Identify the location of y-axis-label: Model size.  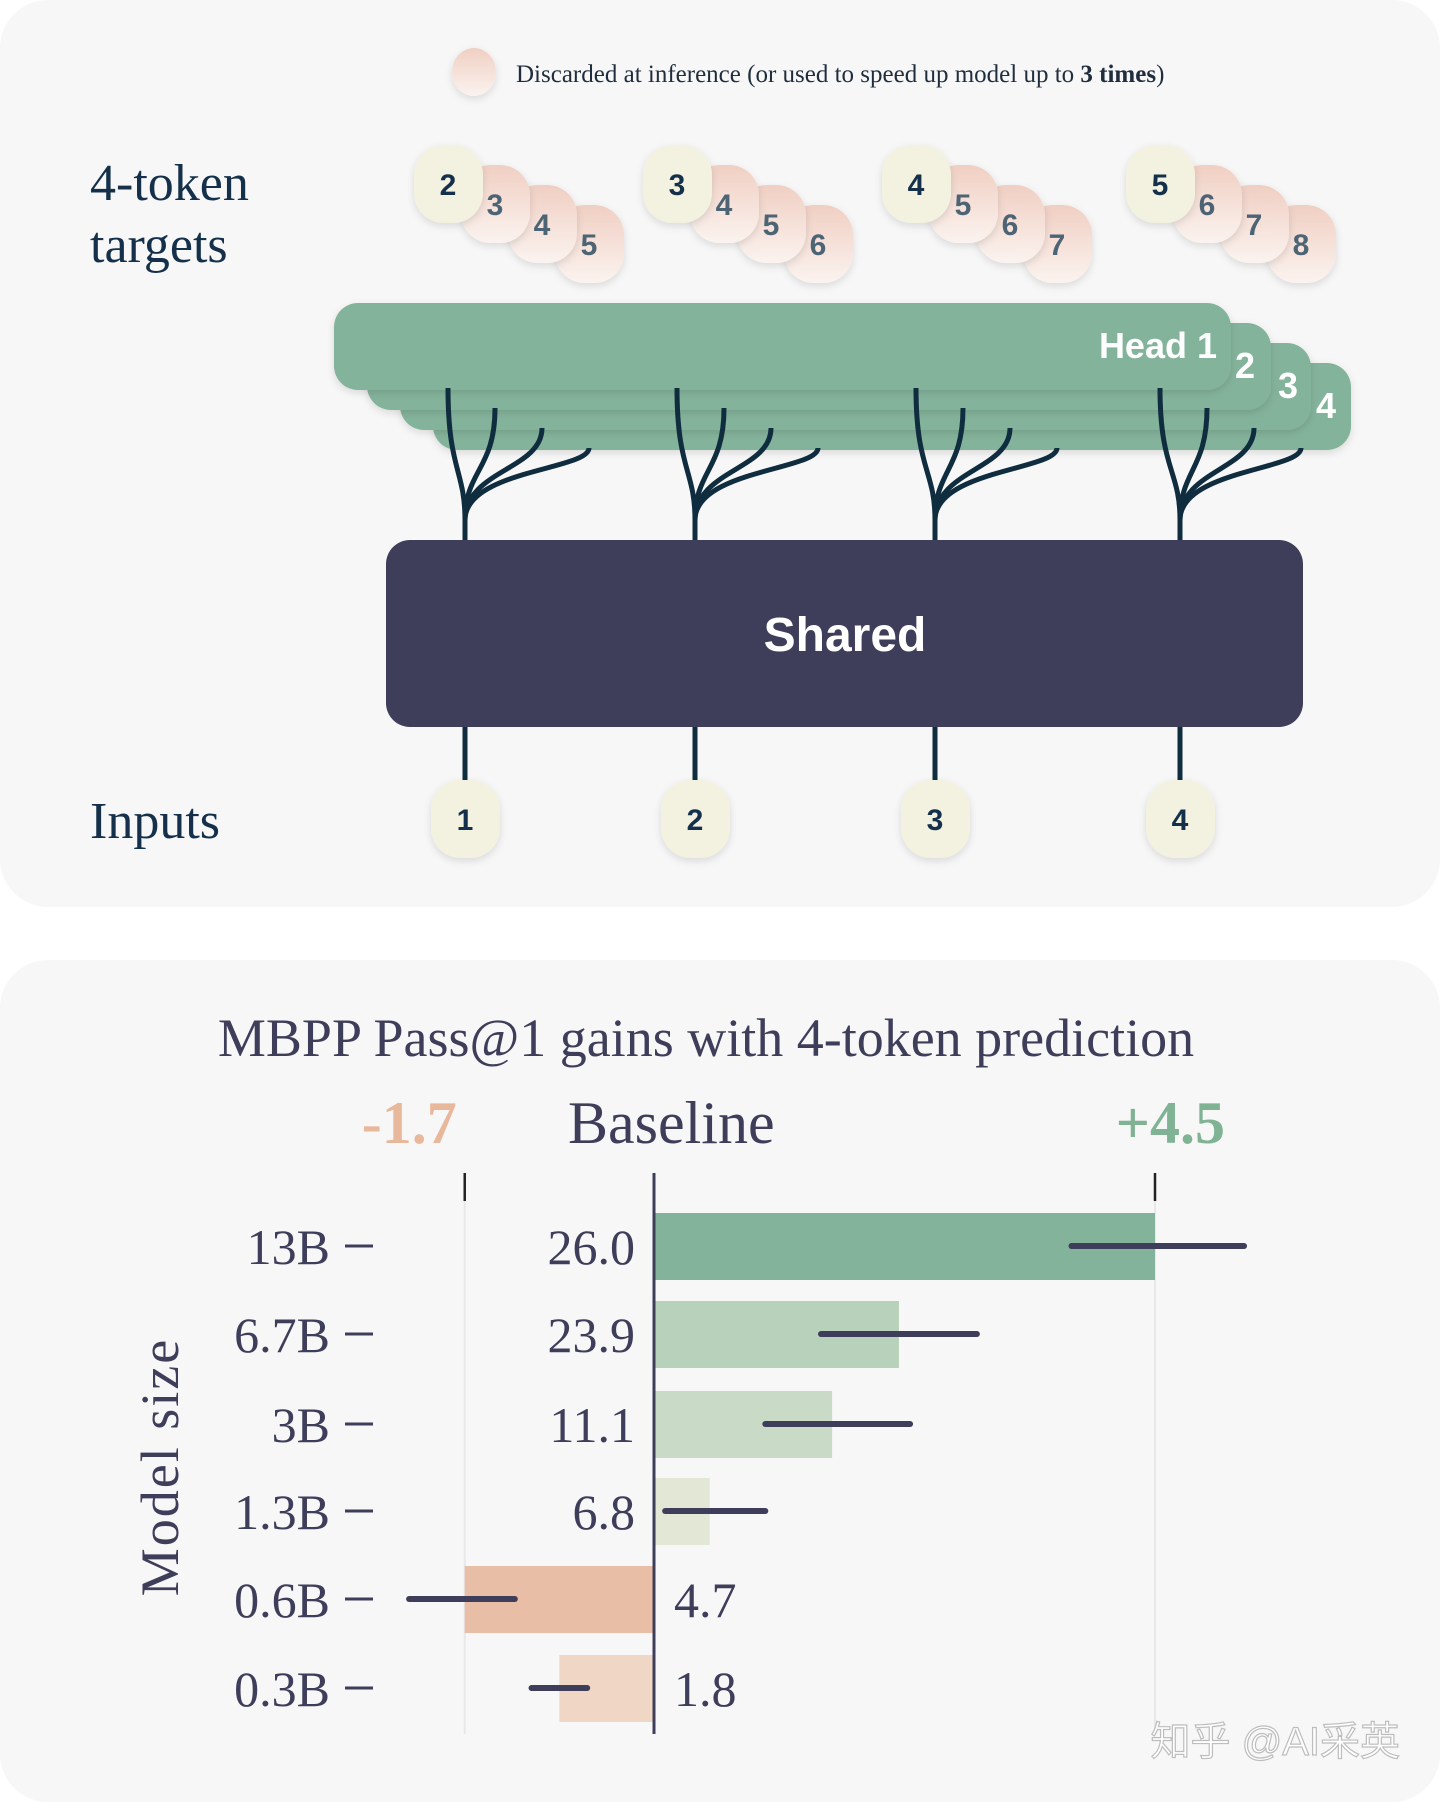
(160, 1467).